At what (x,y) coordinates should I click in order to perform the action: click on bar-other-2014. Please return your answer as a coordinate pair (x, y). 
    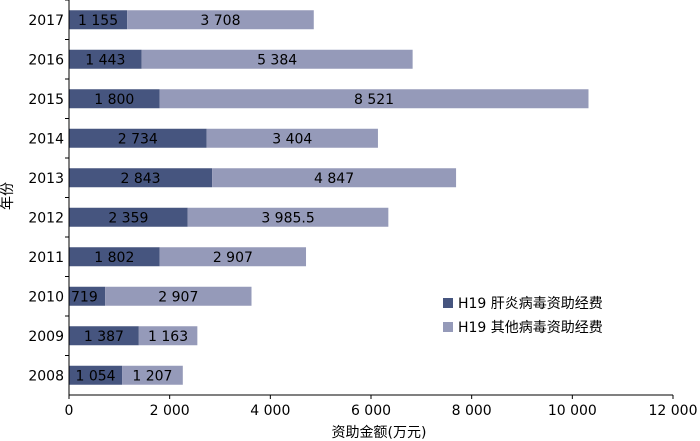
    Looking at the image, I should click on (292, 138).